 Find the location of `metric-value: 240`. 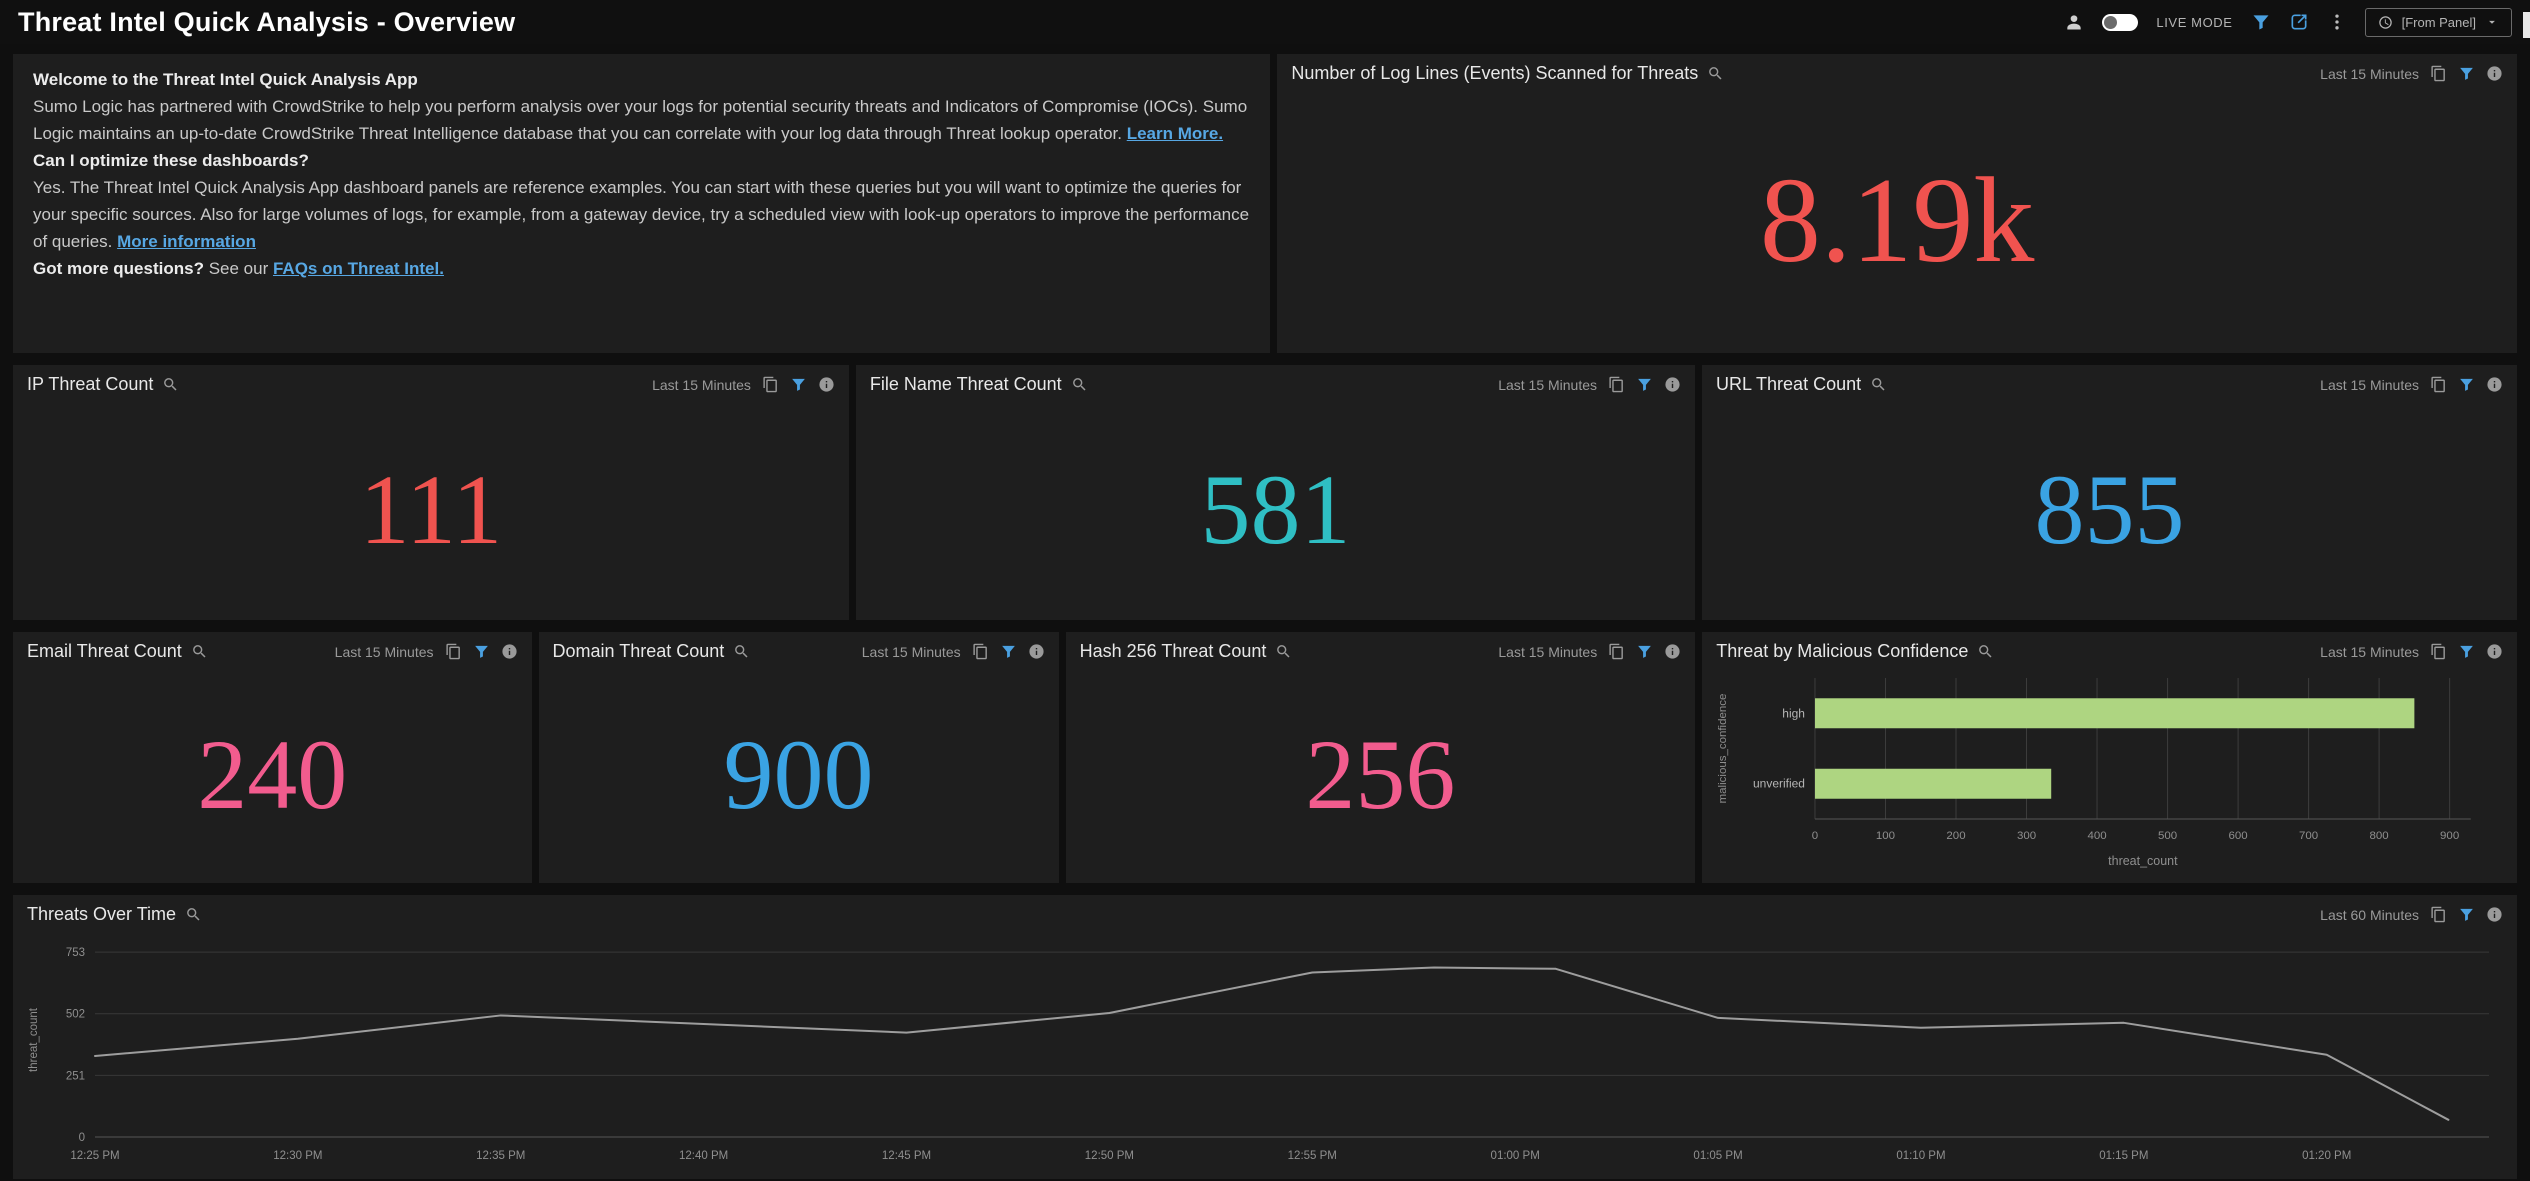

metric-value: 240 is located at coordinates (272, 774).